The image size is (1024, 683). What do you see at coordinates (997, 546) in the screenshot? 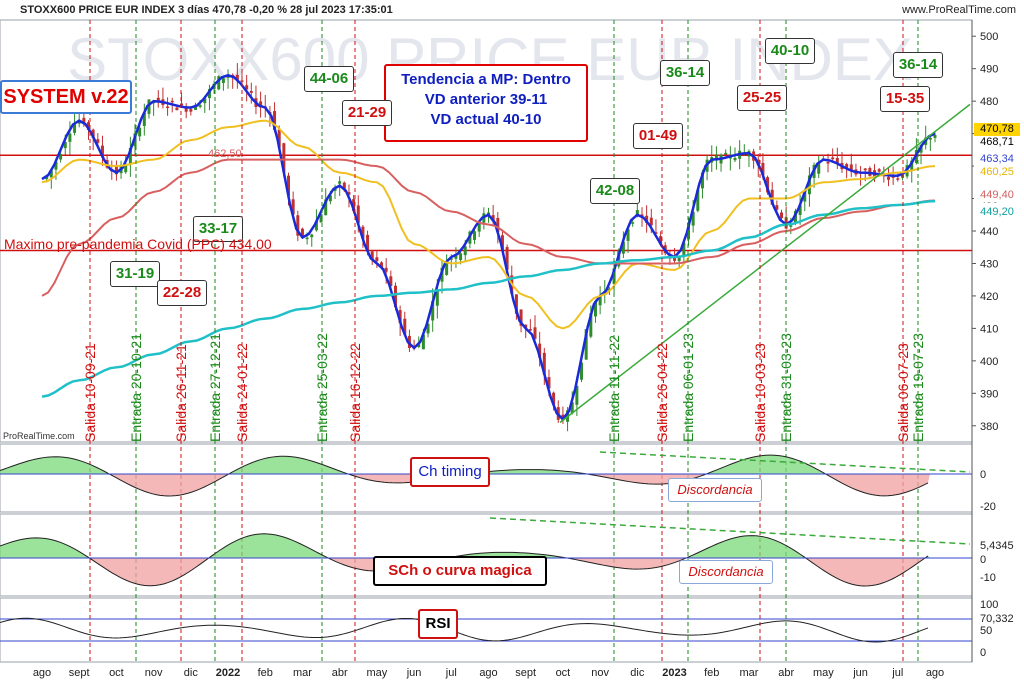
I see `sch-value: 5,4345` at bounding box center [997, 546].